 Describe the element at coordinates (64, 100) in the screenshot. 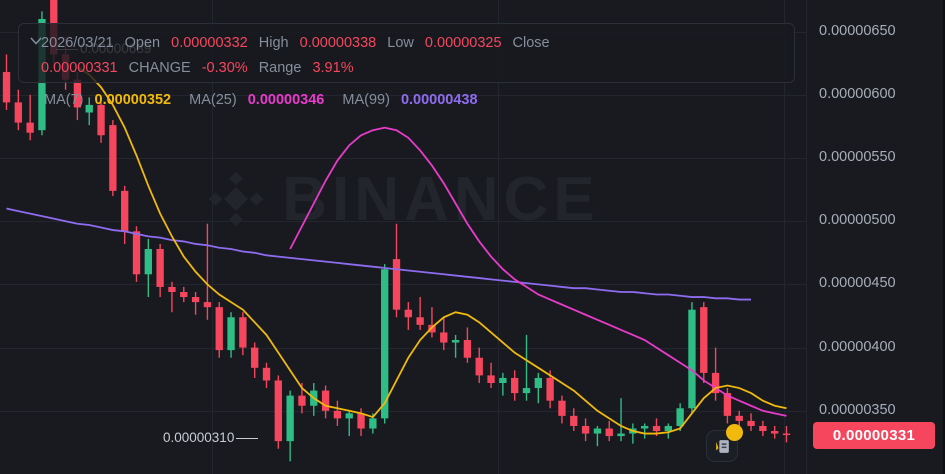

I see `ma7-label: MA(7)` at that location.